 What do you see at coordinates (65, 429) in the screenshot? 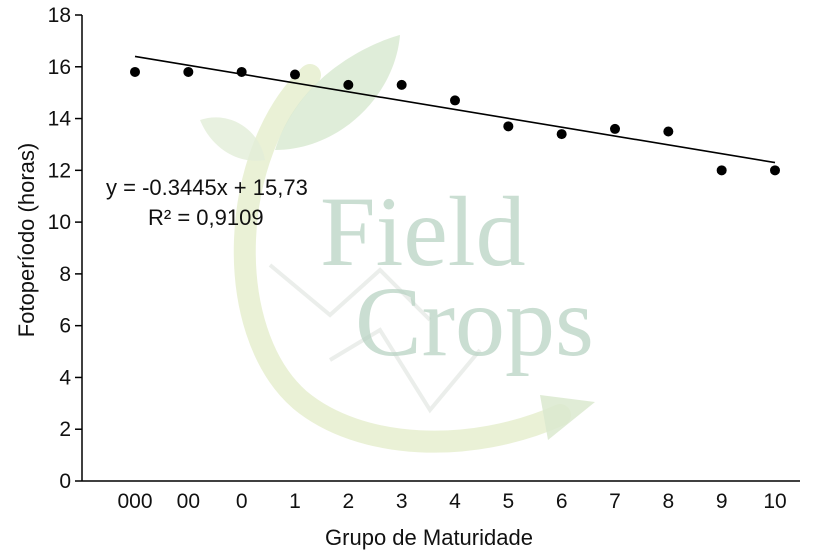
I see `y-tick-label: 2` at bounding box center [65, 429].